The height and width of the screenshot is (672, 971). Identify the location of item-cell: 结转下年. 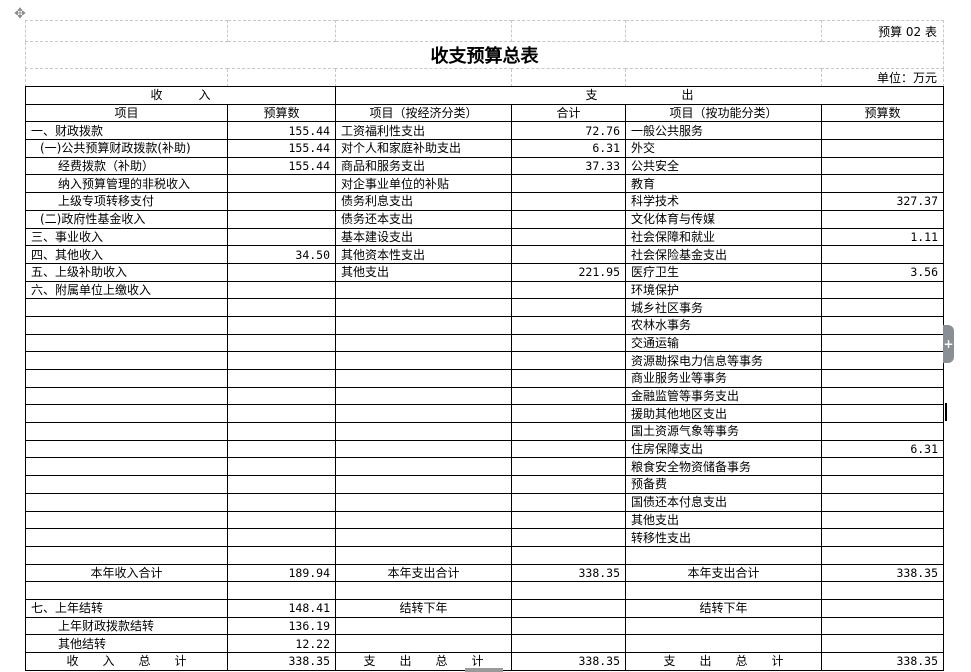
(724, 608).